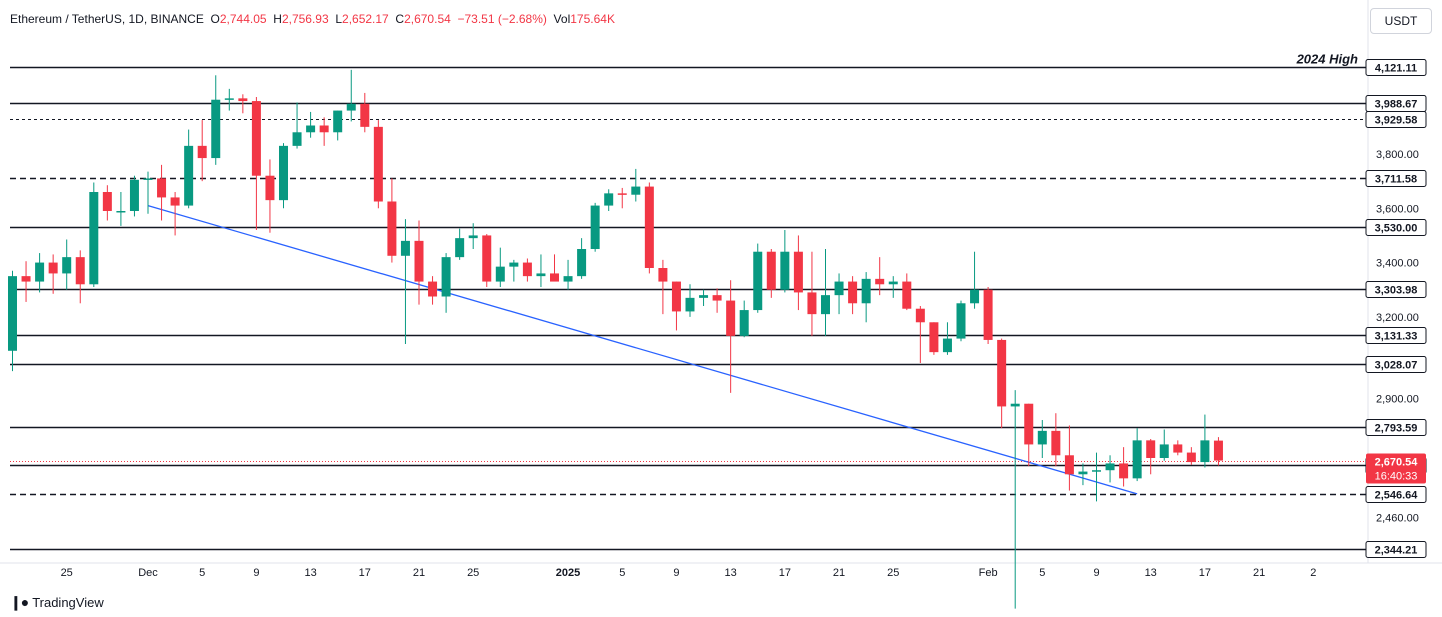 This screenshot has height=617, width=1442. What do you see at coordinates (676, 573) in the screenshot?
I see `x-tick-label: 9` at bounding box center [676, 573].